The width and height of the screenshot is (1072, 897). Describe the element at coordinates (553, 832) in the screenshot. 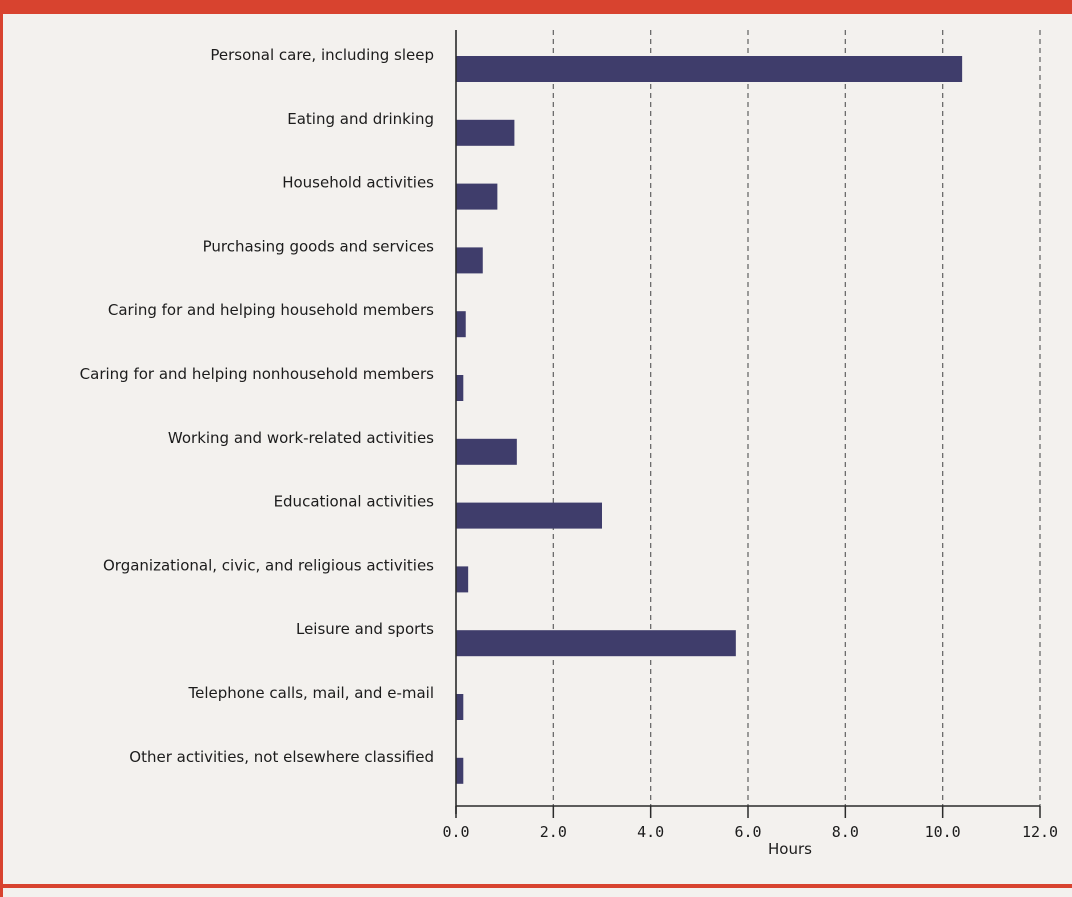

I see `x-tick-label: 2.0` at that location.